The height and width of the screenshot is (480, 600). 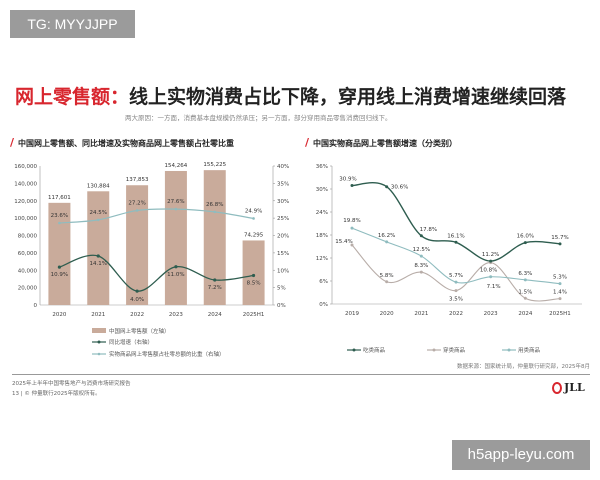 What do you see at coordinates (98, 186) in the screenshot?
I see `bar-value-label: 130,884` at bounding box center [98, 186].